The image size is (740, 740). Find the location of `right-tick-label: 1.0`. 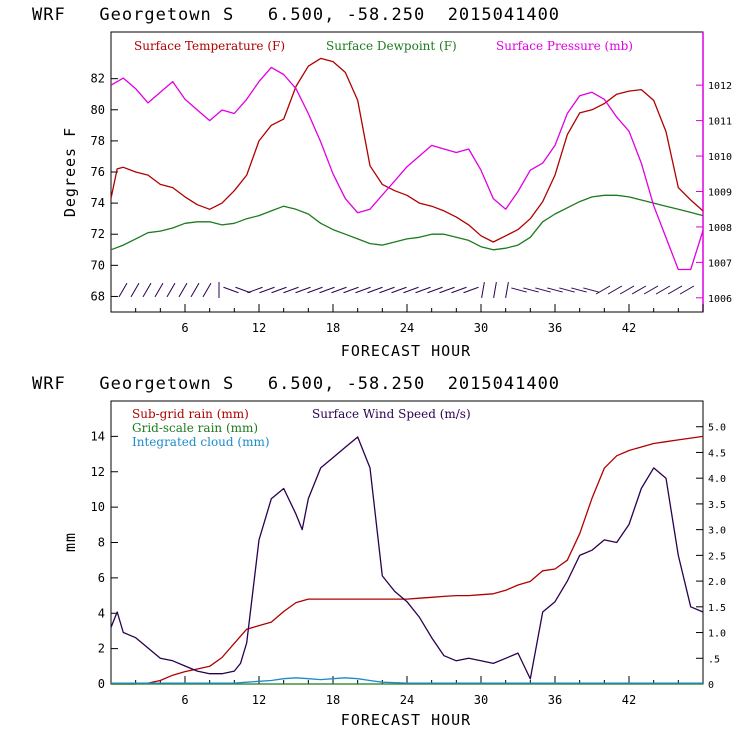

right-tick-label: 1.0 is located at coordinates (717, 634).